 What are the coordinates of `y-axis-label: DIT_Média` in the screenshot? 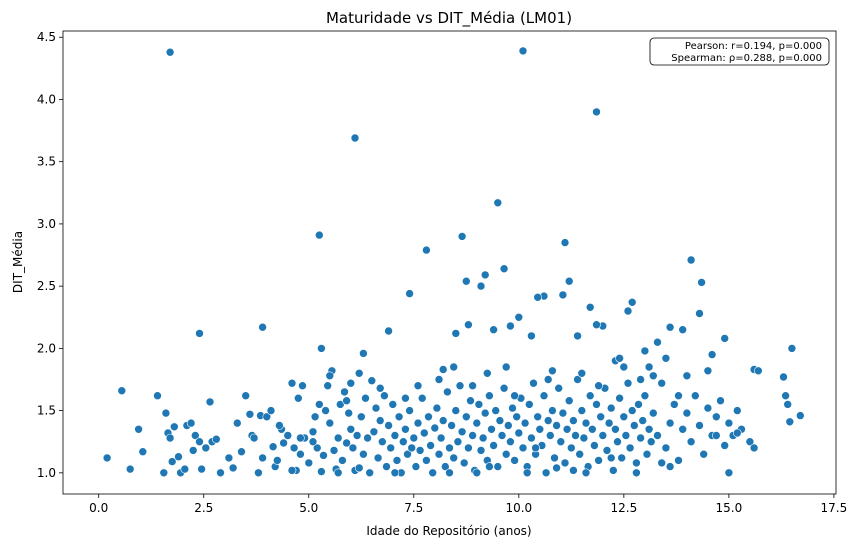 It's located at (18, 262).